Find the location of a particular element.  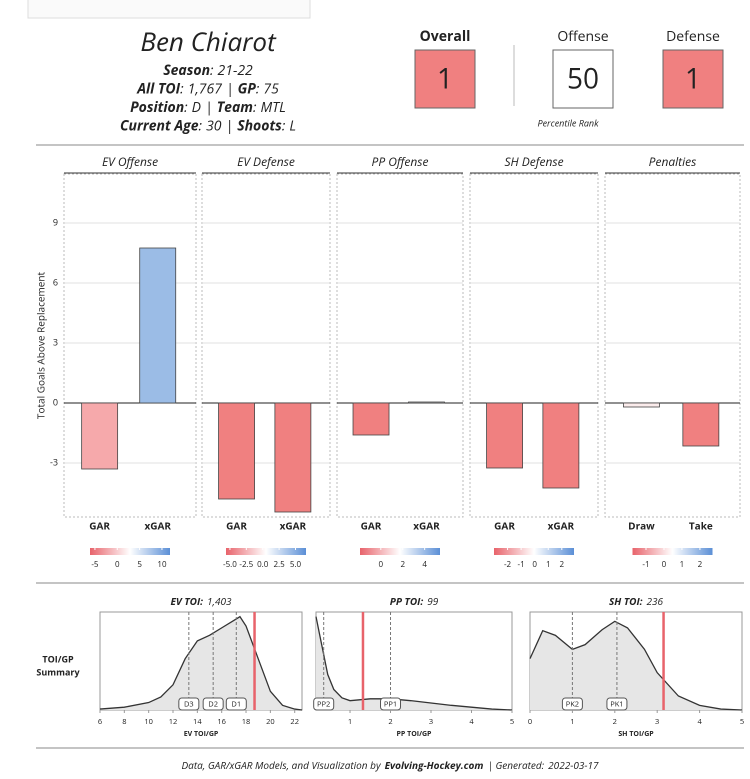

category-label: Draw is located at coordinates (641, 526).